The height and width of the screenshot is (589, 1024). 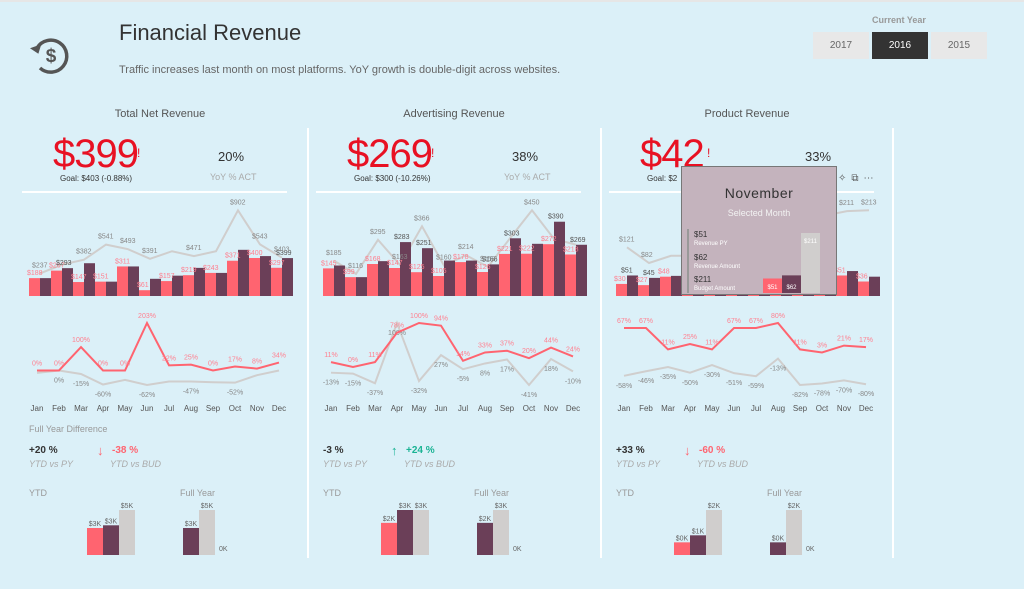 I want to click on data-label: $543, so click(x=260, y=236).